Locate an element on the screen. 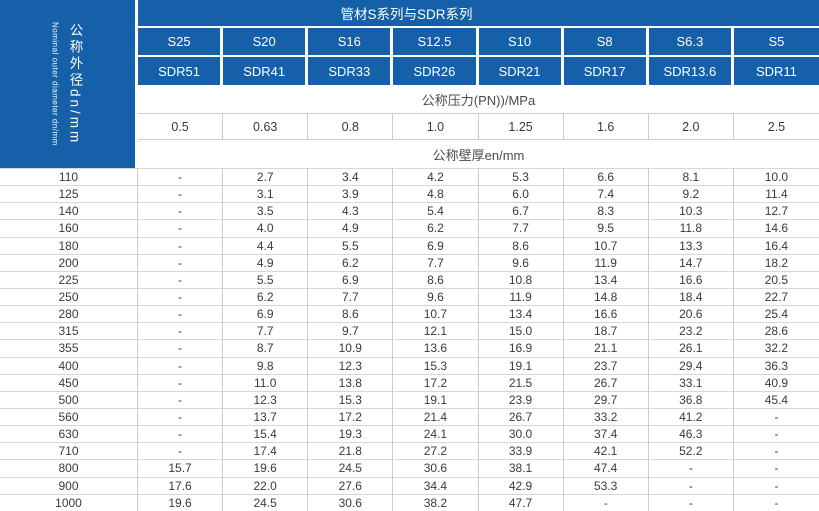 The width and height of the screenshot is (819, 511). nominal-pressure-value: 1.0 is located at coordinates (436, 126).